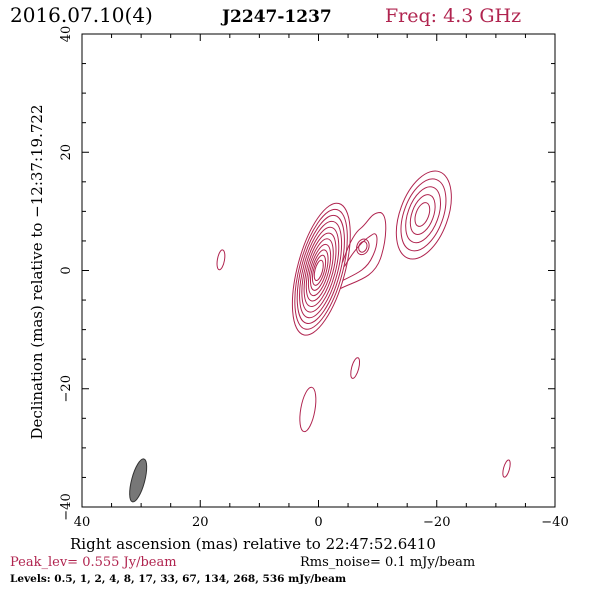 This screenshot has width=590, height=590. I want to click on rms-noise: Rms_noise= 0.1 mJy/beam, so click(387, 562).